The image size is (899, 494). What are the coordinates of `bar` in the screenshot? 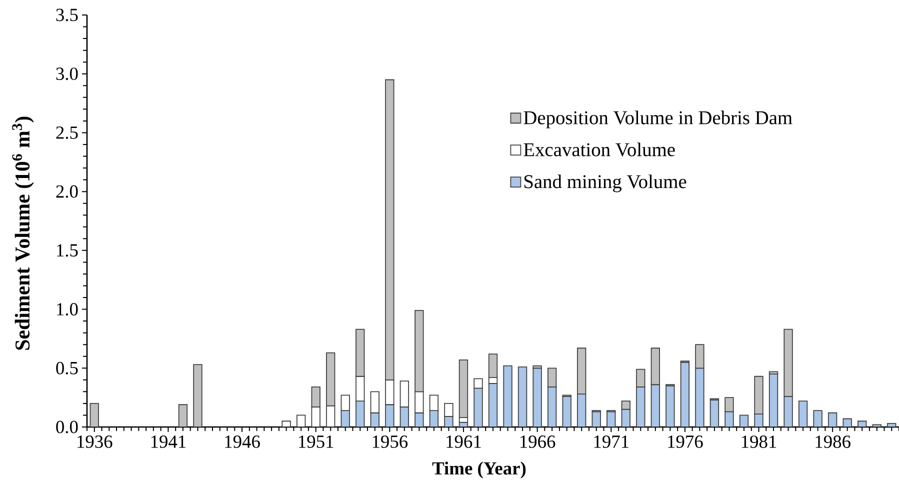 It's located at (463, 388).